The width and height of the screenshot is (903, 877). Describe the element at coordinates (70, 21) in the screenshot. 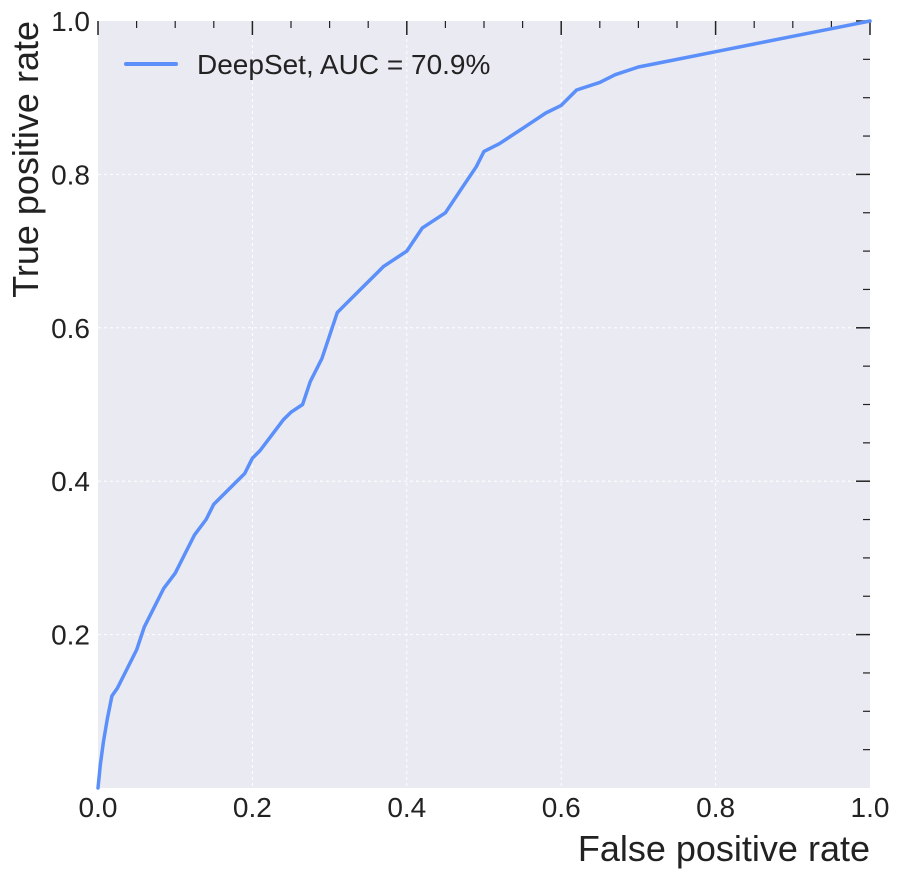

I see `y-tick-label: 1.0` at that location.